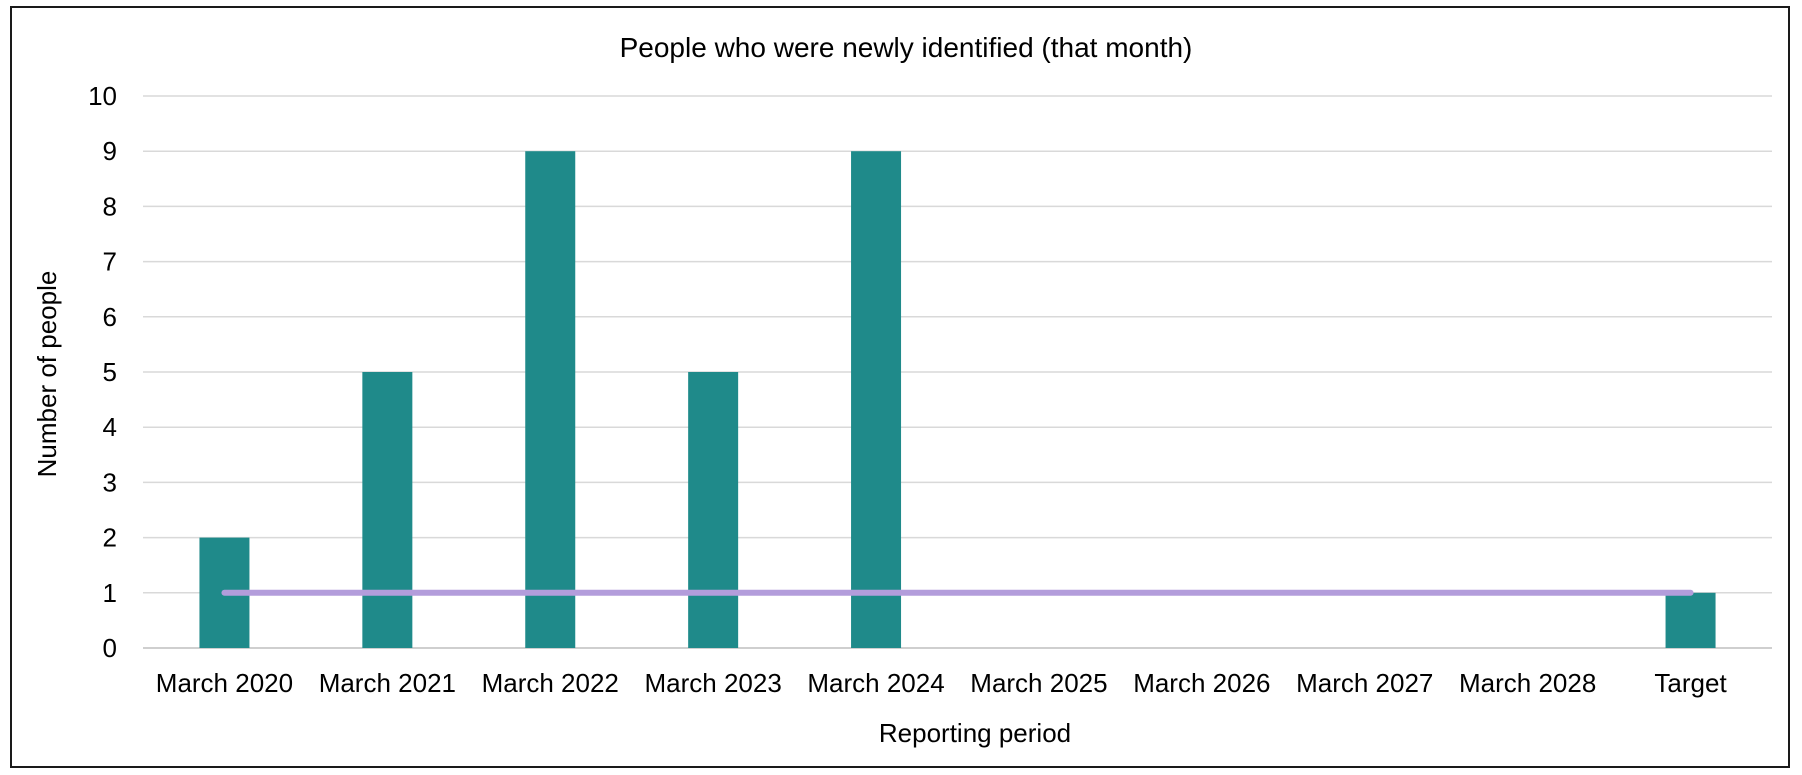 The image size is (1802, 775). Describe the element at coordinates (110, 427) in the screenshot. I see `y-tick-label: 4` at that location.